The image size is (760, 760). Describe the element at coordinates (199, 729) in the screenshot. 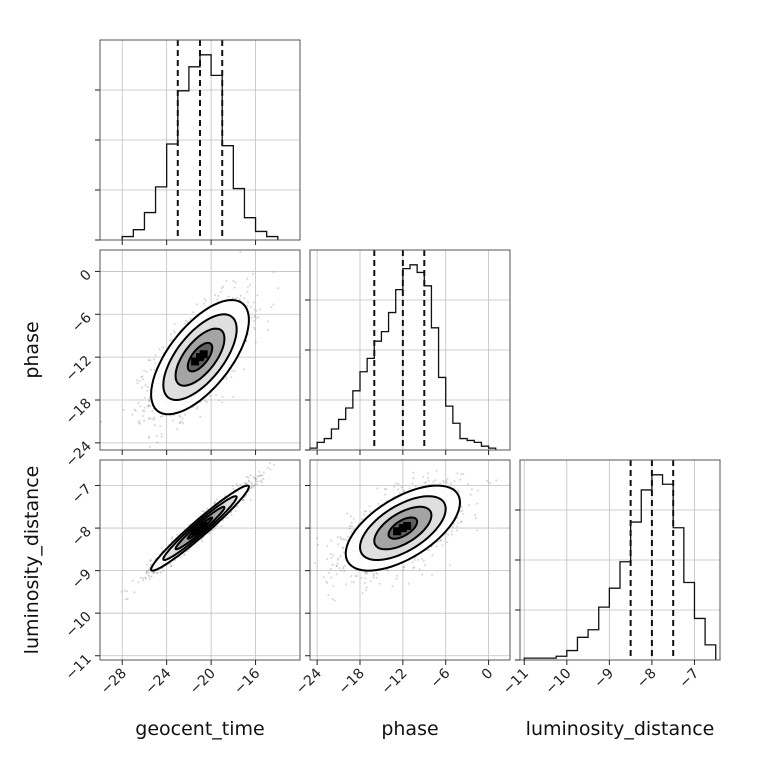

I see `x-axis-label-geocent-time: geocent_time` at that location.